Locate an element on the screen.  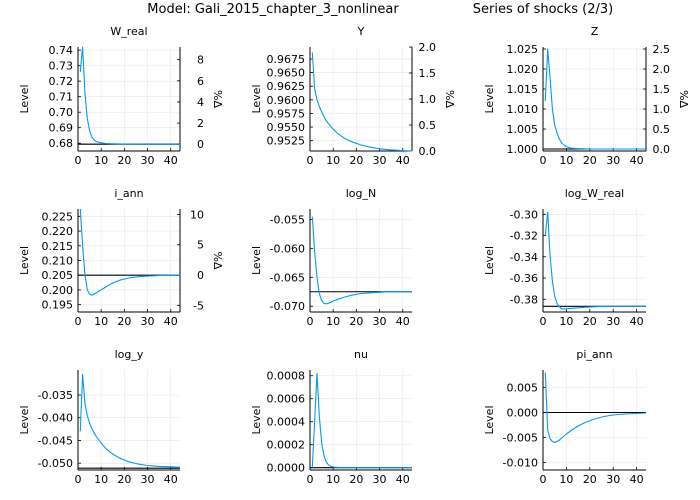
y-tick-label: -0.060 is located at coordinates (287, 248).